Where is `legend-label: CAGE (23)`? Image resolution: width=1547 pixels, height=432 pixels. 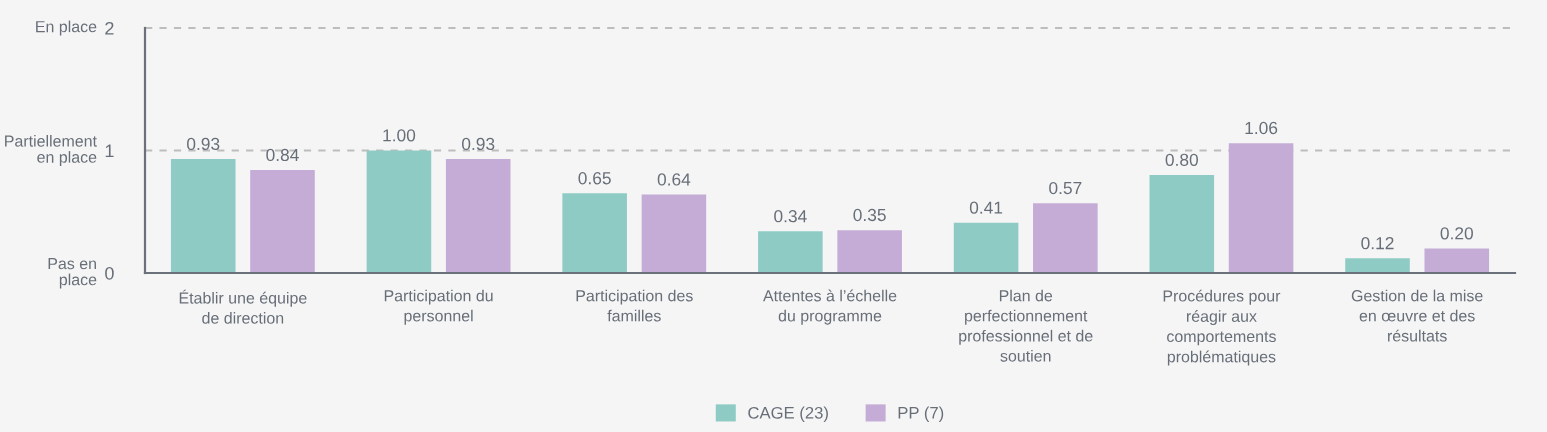 legend-label: CAGE (23) is located at coordinates (788, 414).